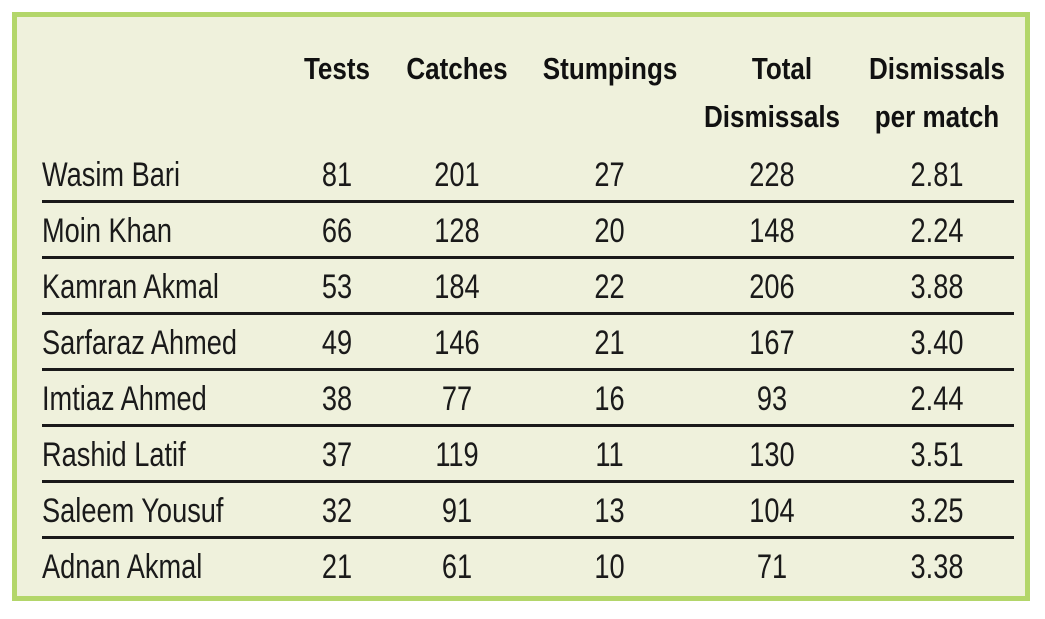 The width and height of the screenshot is (1045, 619). What do you see at coordinates (457, 175) in the screenshot?
I see `catches-cell: 201` at bounding box center [457, 175].